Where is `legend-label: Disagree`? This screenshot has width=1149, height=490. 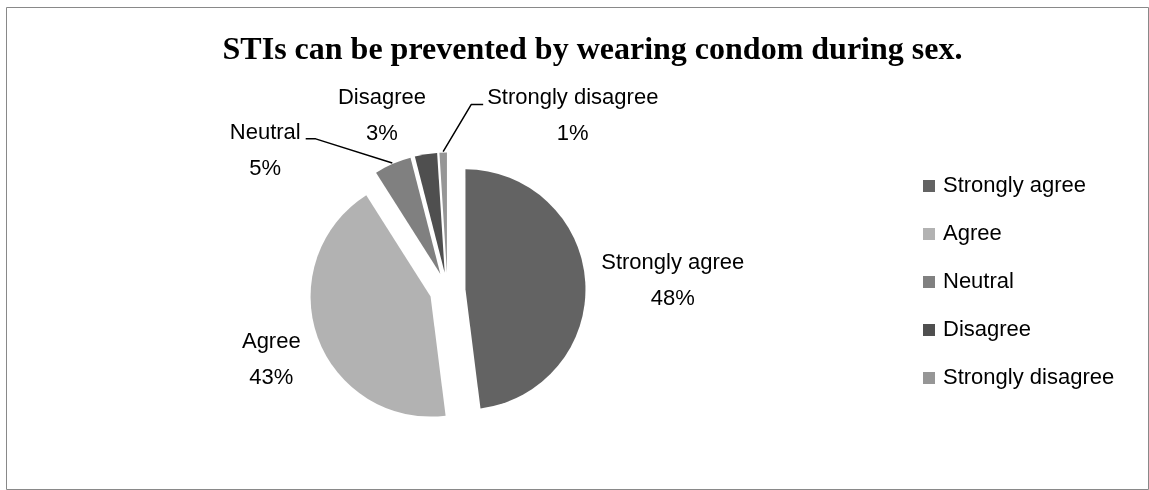
legend-label: Disagree is located at coordinates (987, 329).